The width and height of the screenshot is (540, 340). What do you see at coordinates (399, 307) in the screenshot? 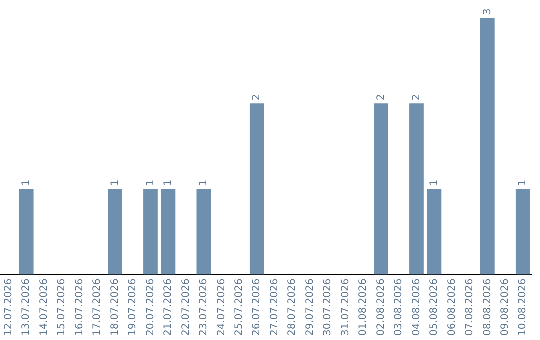
I see `x-tick-label: 03.08.2026` at bounding box center [399, 307].